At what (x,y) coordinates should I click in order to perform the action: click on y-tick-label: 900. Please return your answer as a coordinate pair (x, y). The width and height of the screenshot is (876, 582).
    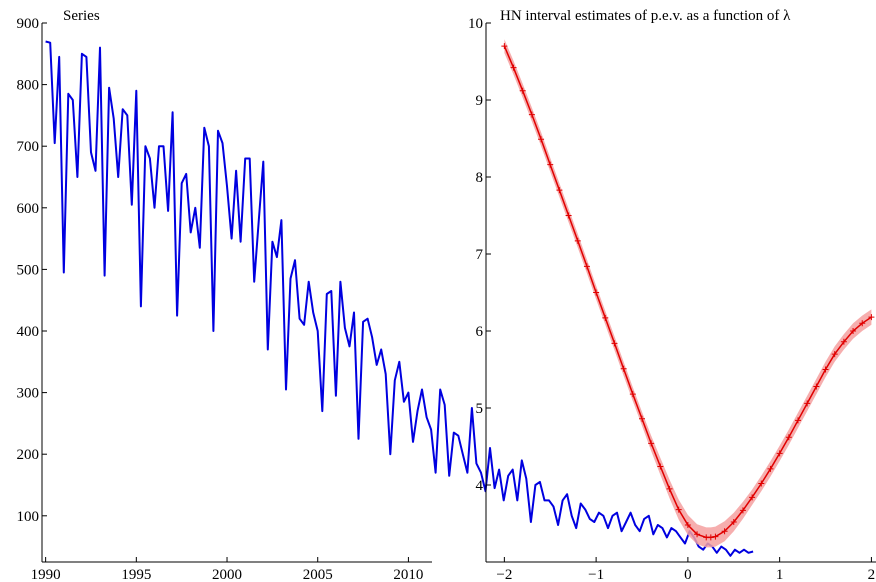
    Looking at the image, I should click on (28, 24).